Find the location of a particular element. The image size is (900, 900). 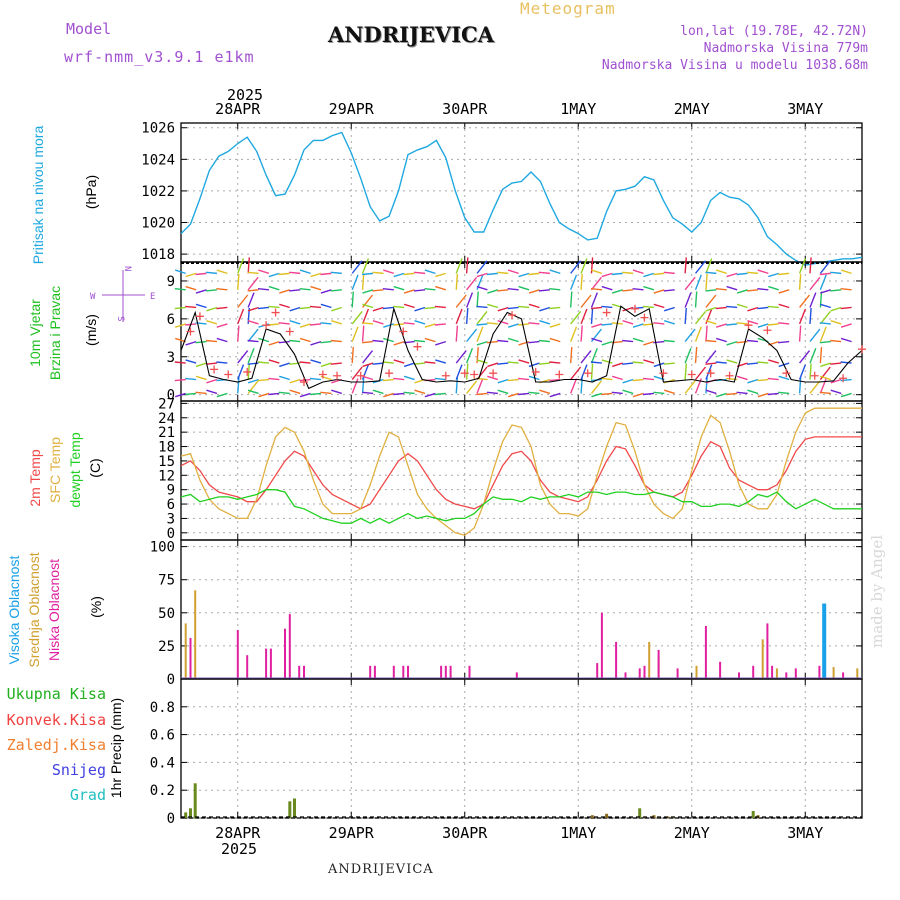

y-tick-label: 0 is located at coordinates (171, 819).